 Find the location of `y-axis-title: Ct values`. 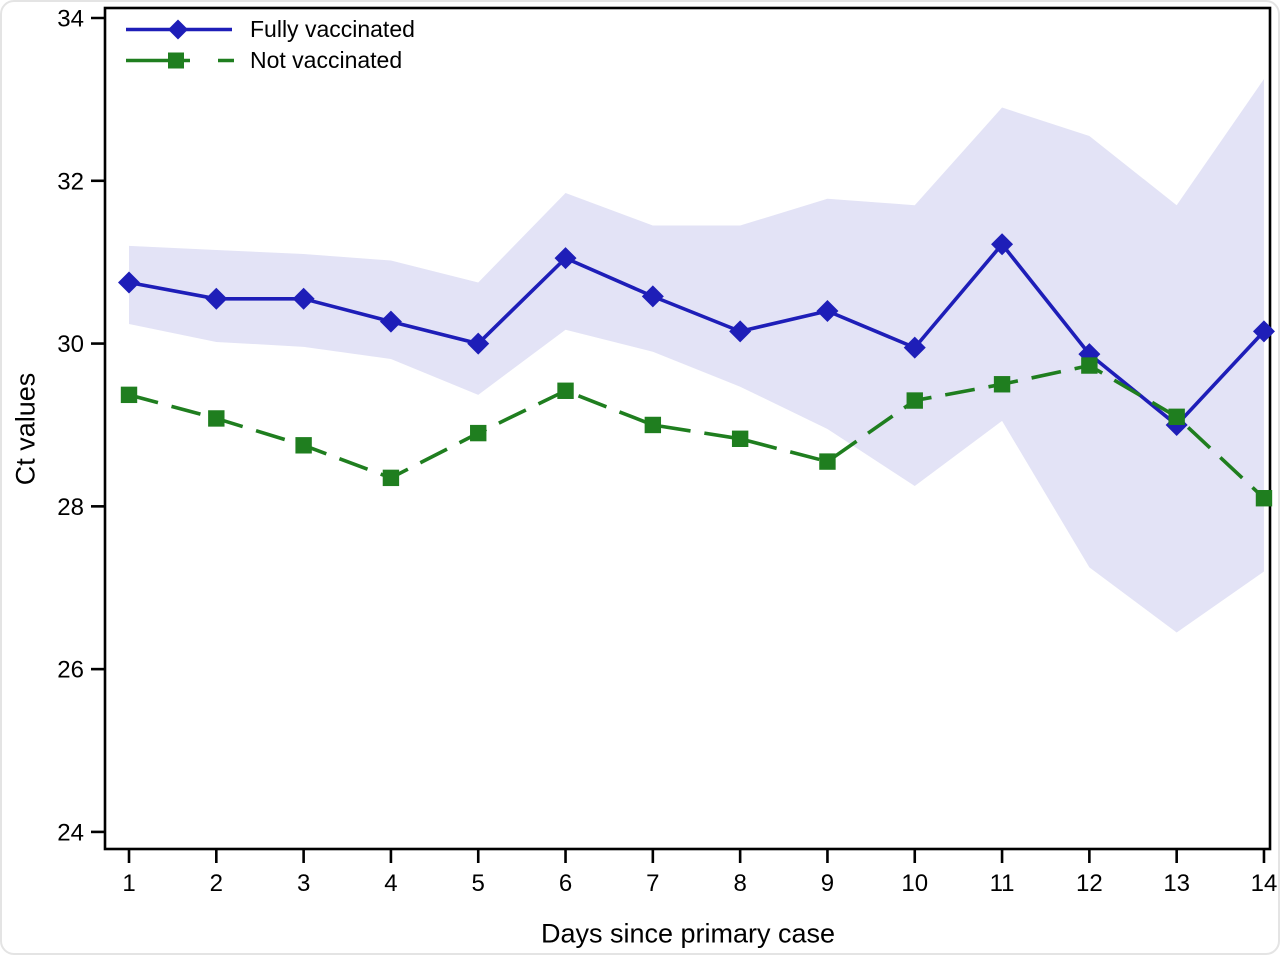

y-axis-title: Ct values is located at coordinates (25, 429).